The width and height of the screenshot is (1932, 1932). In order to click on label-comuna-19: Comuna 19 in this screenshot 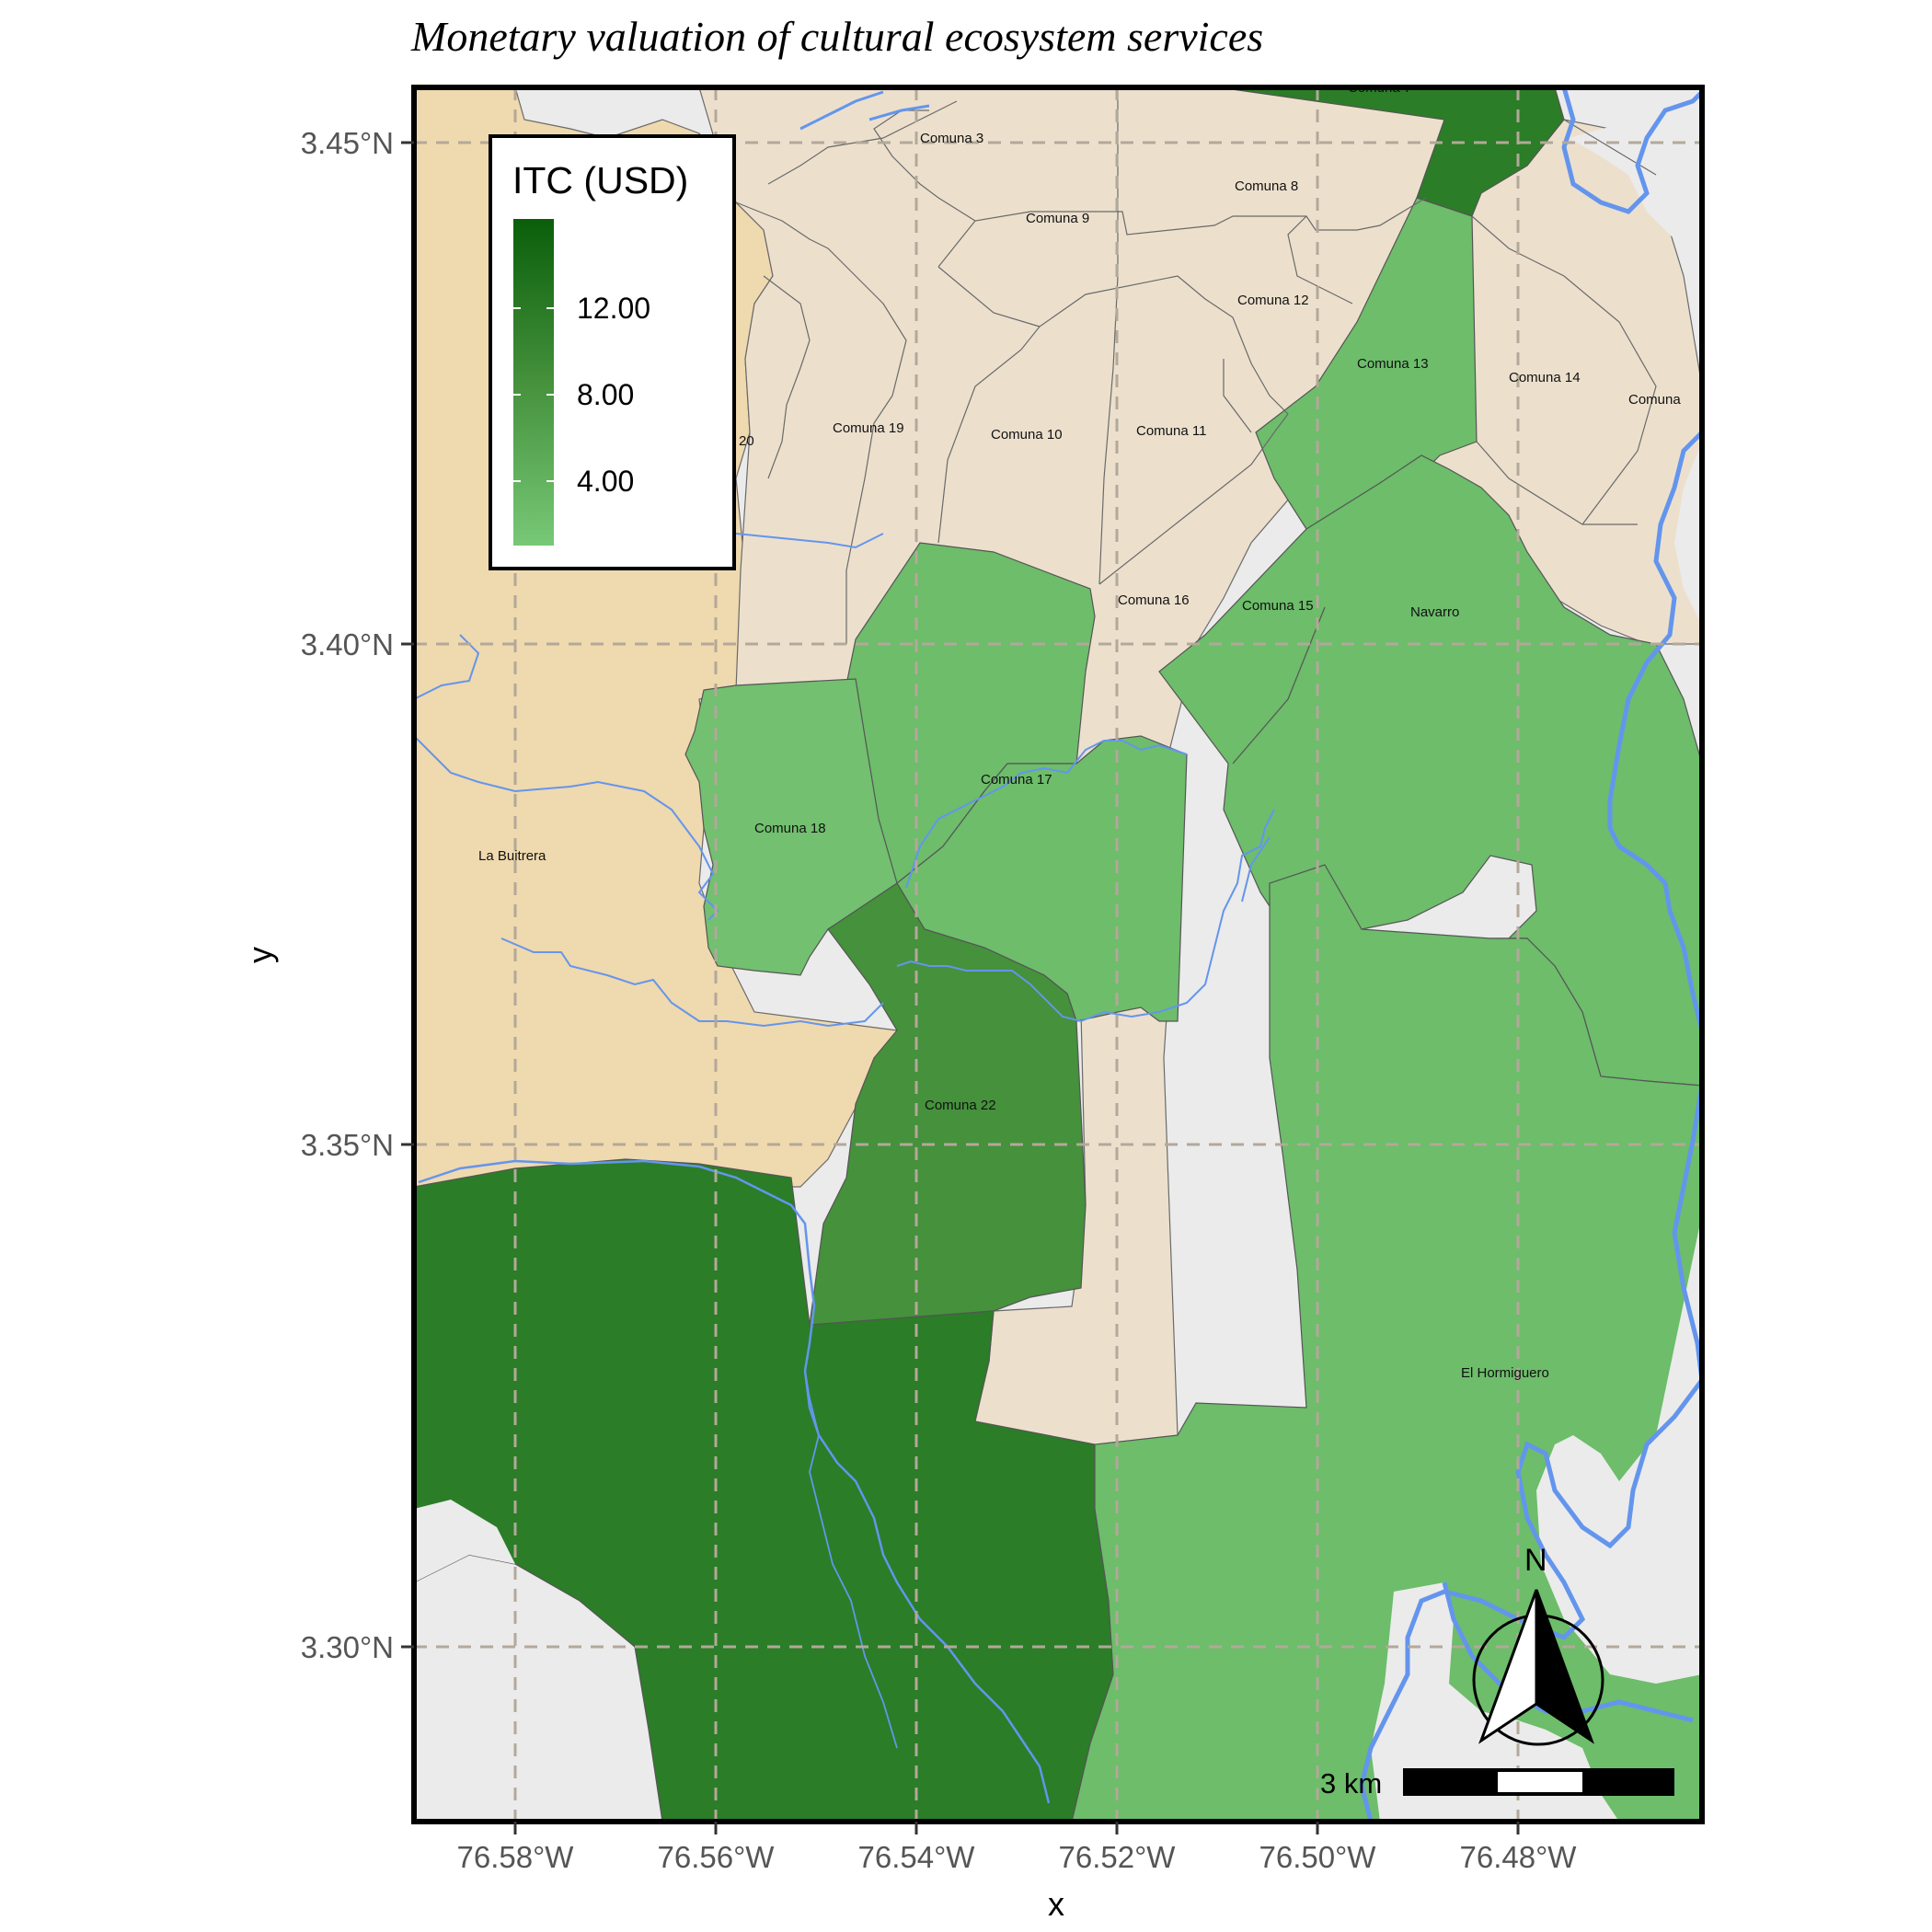, I will do `click(868, 428)`.